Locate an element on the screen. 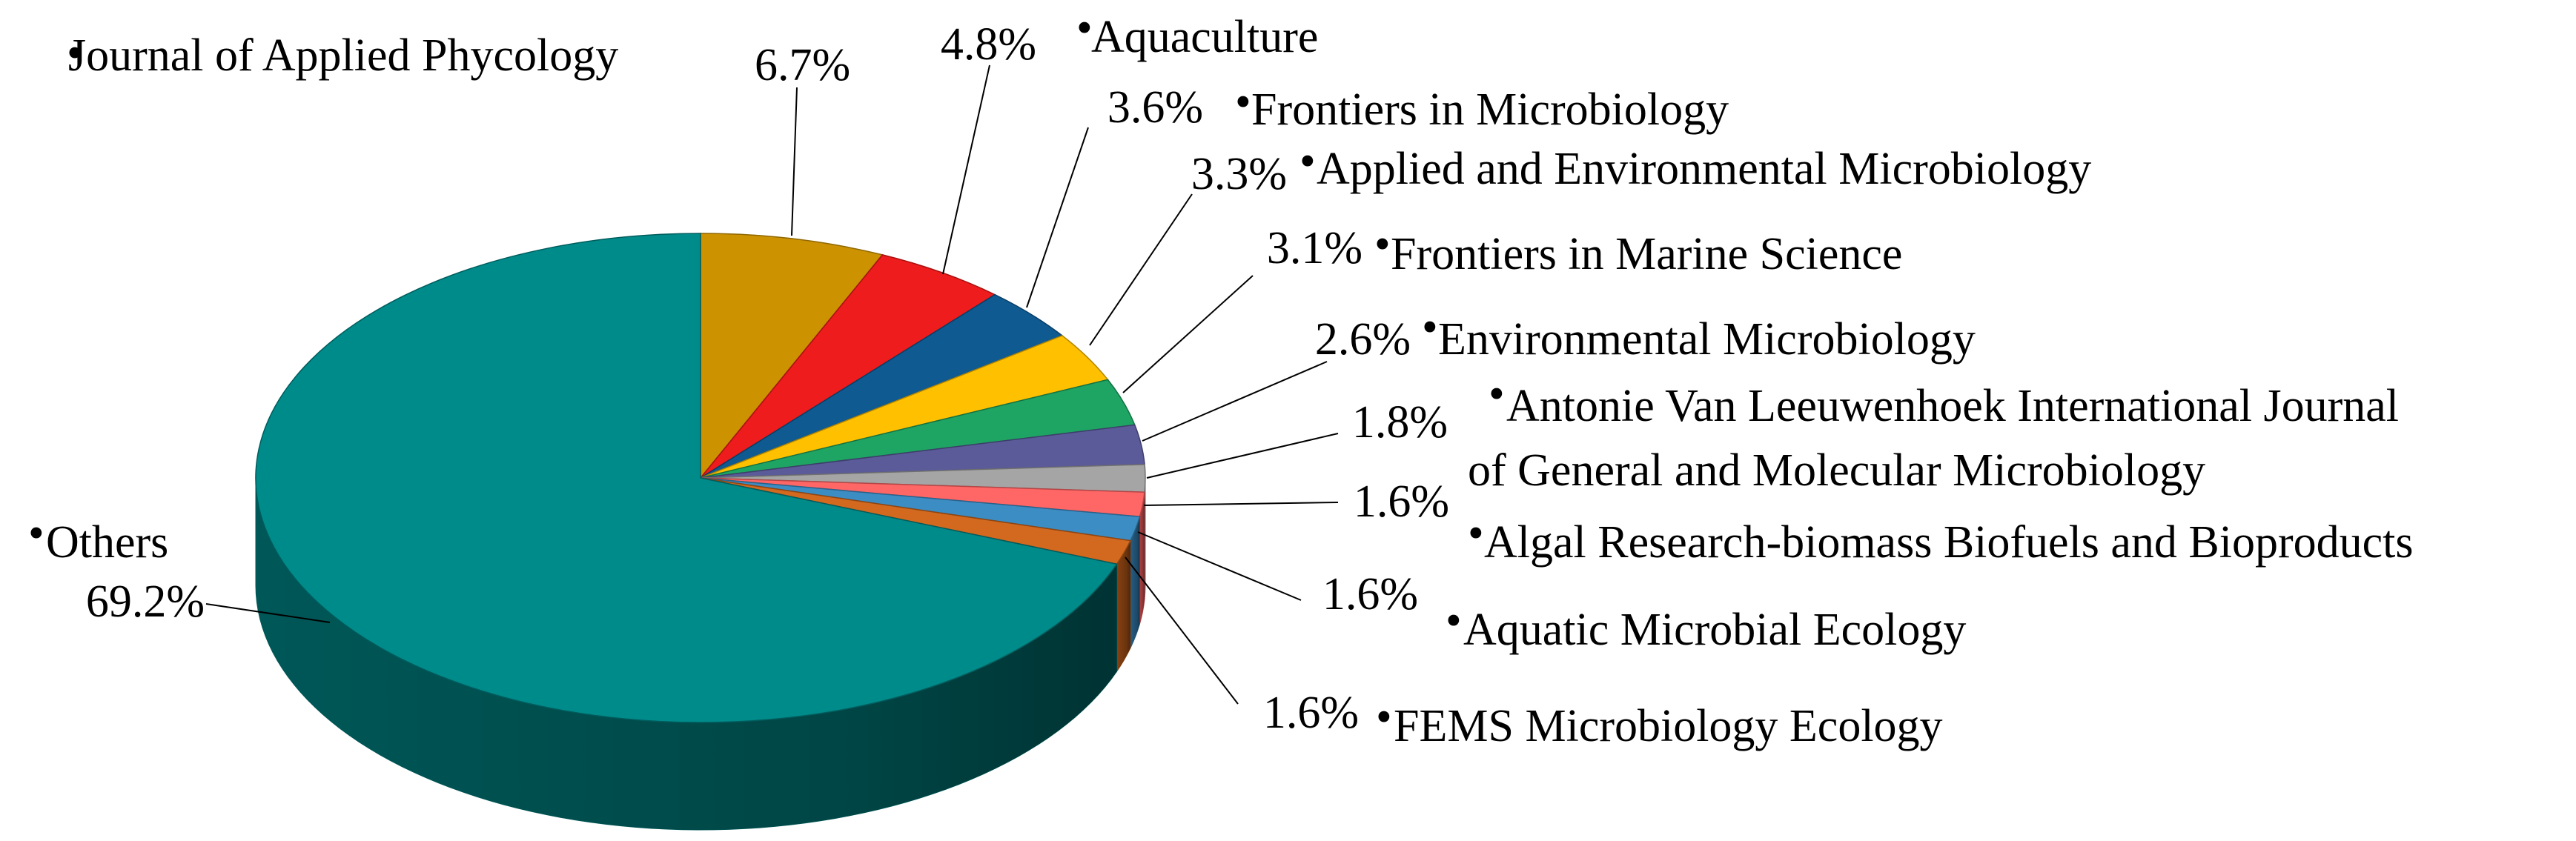 The image size is (2576, 841). category-label-others: Others is located at coordinates (107, 542).